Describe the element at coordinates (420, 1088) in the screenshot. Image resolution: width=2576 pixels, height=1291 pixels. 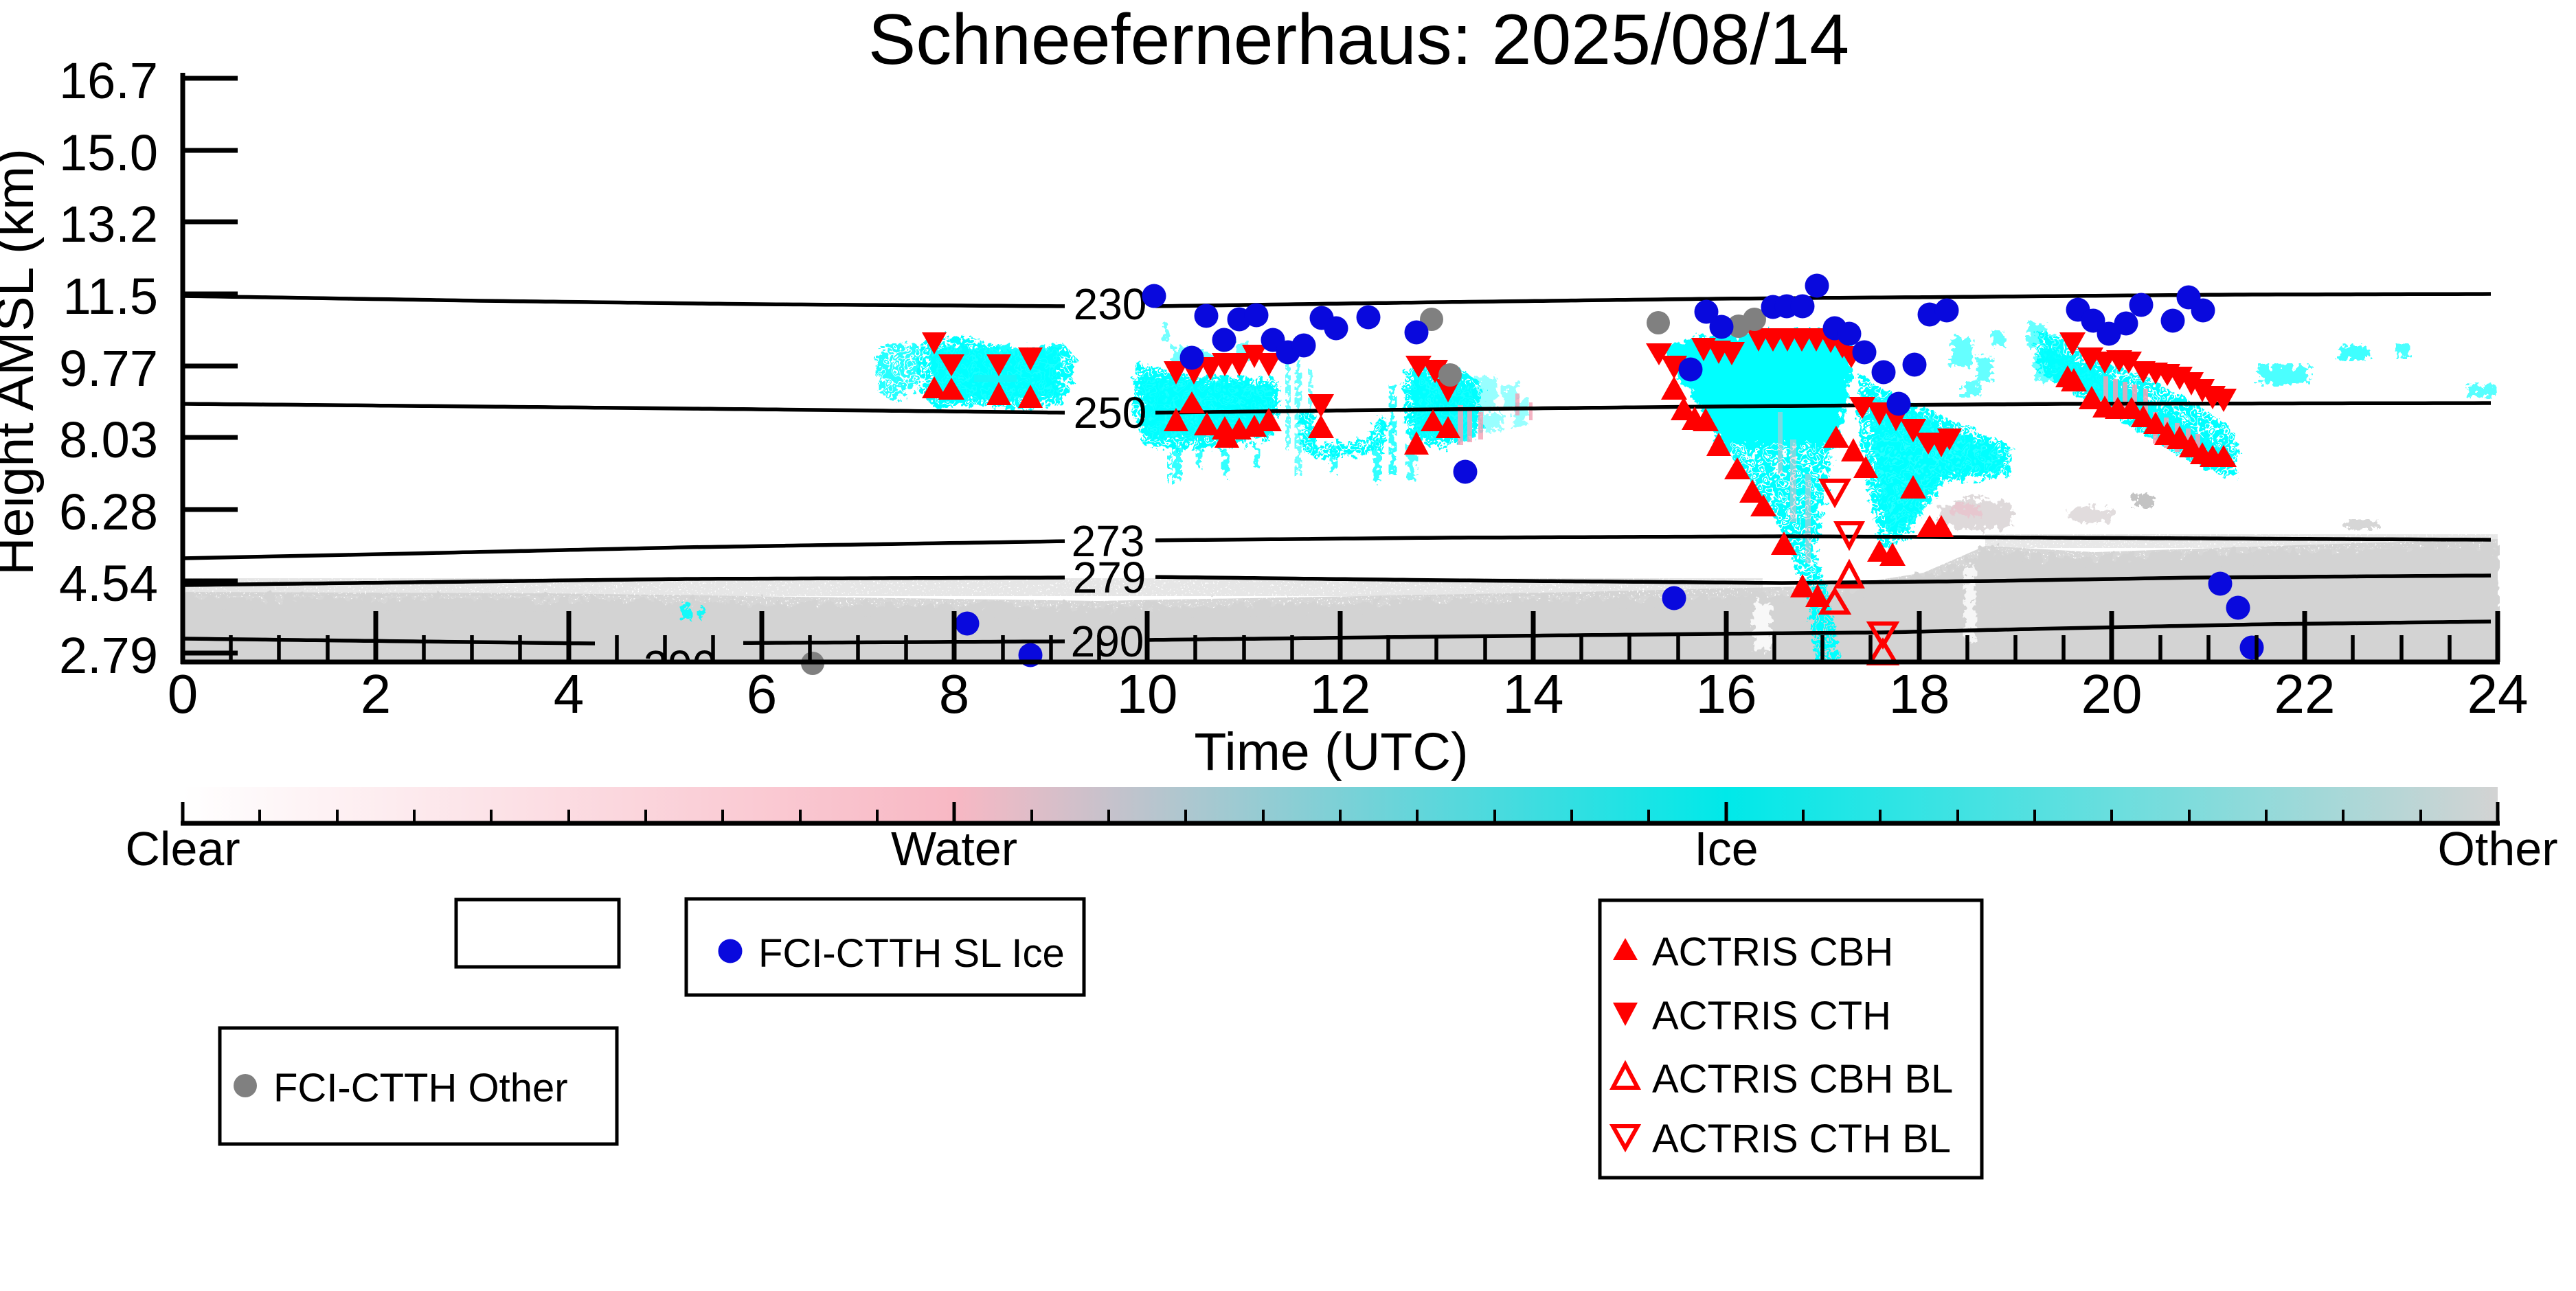
I see `svg-text: FCI-CTTH Other` at that location.